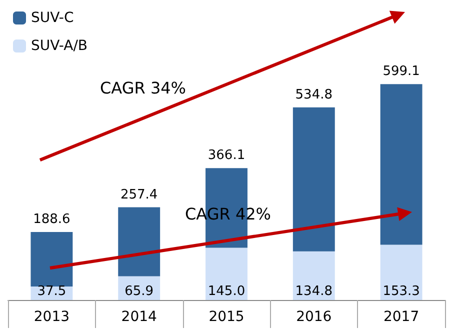 The width and height of the screenshot is (453, 334). Describe the element at coordinates (226, 317) in the screenshot. I see `x-tick-label: 2015` at that location.